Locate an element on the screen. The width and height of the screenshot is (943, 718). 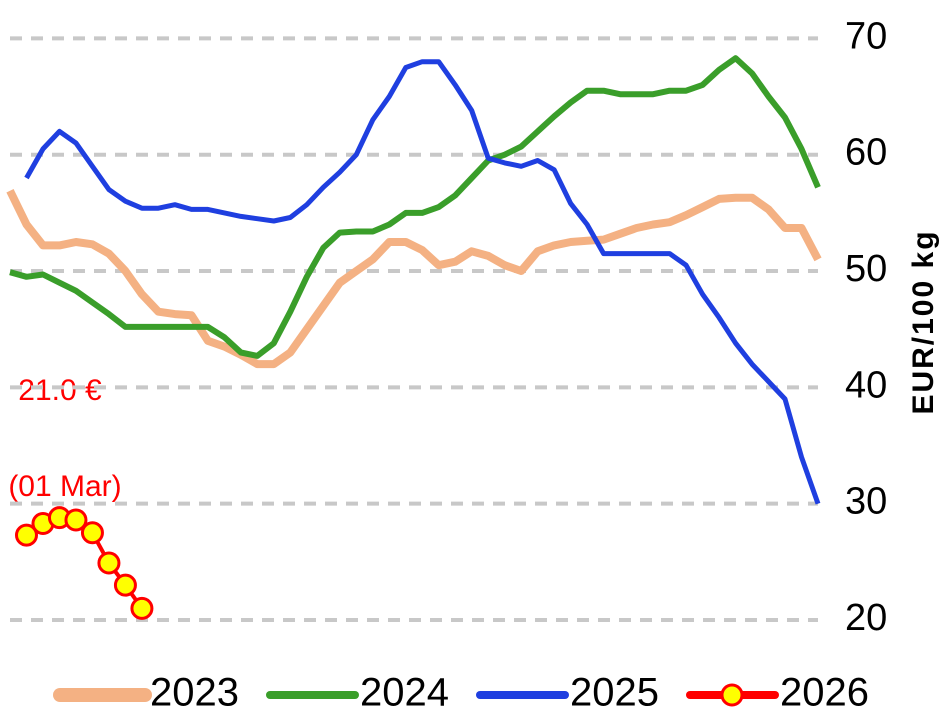
y-tick-label: 20 is located at coordinates (866, 618).